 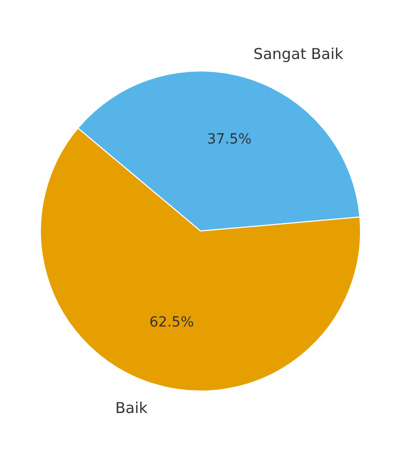 I want to click on data-label: 37.5%, so click(x=229, y=139).